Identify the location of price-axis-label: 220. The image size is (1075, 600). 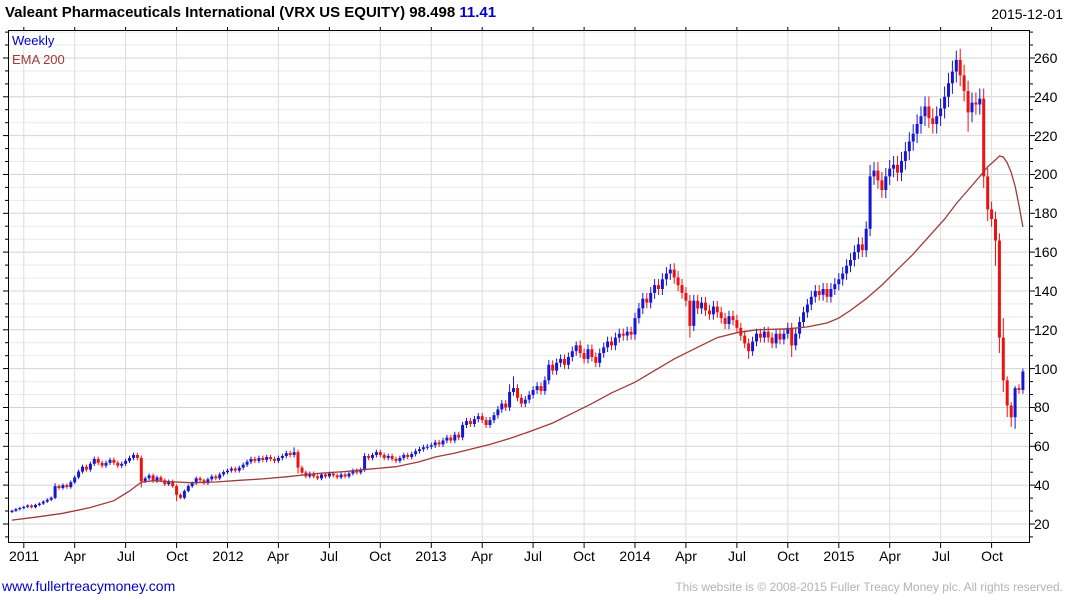
(1046, 136).